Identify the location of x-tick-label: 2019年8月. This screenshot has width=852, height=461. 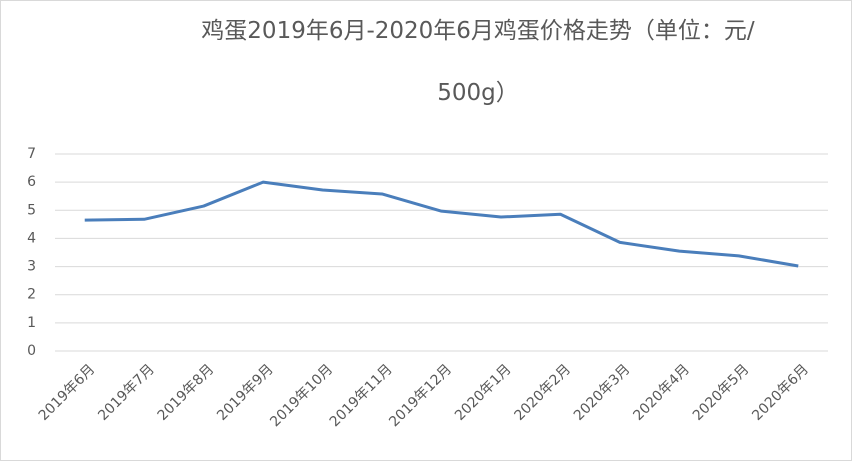
(186, 392).